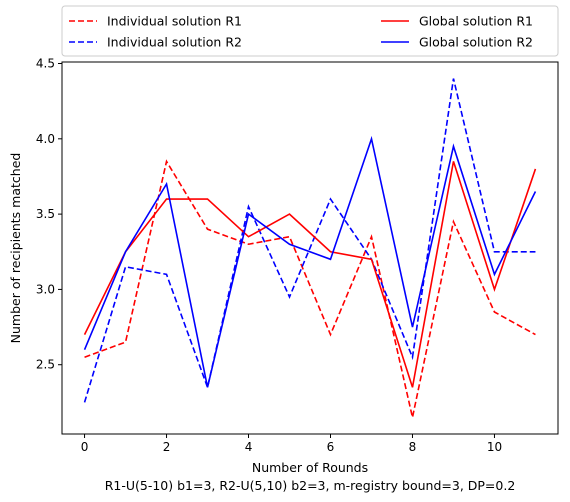 Image resolution: width=570 pixels, height=502 pixels. Describe the element at coordinates (476, 21) in the screenshot. I see `legend-label: Global solution R1` at that location.